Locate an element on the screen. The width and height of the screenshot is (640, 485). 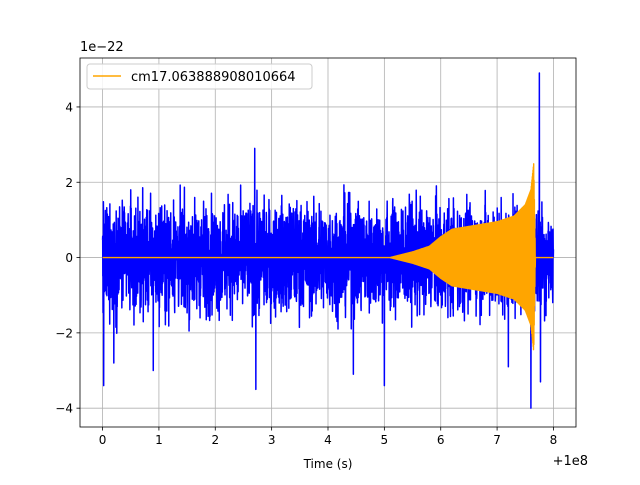
legend-label-cm17: cm17.063888908010664 is located at coordinates (213, 77).